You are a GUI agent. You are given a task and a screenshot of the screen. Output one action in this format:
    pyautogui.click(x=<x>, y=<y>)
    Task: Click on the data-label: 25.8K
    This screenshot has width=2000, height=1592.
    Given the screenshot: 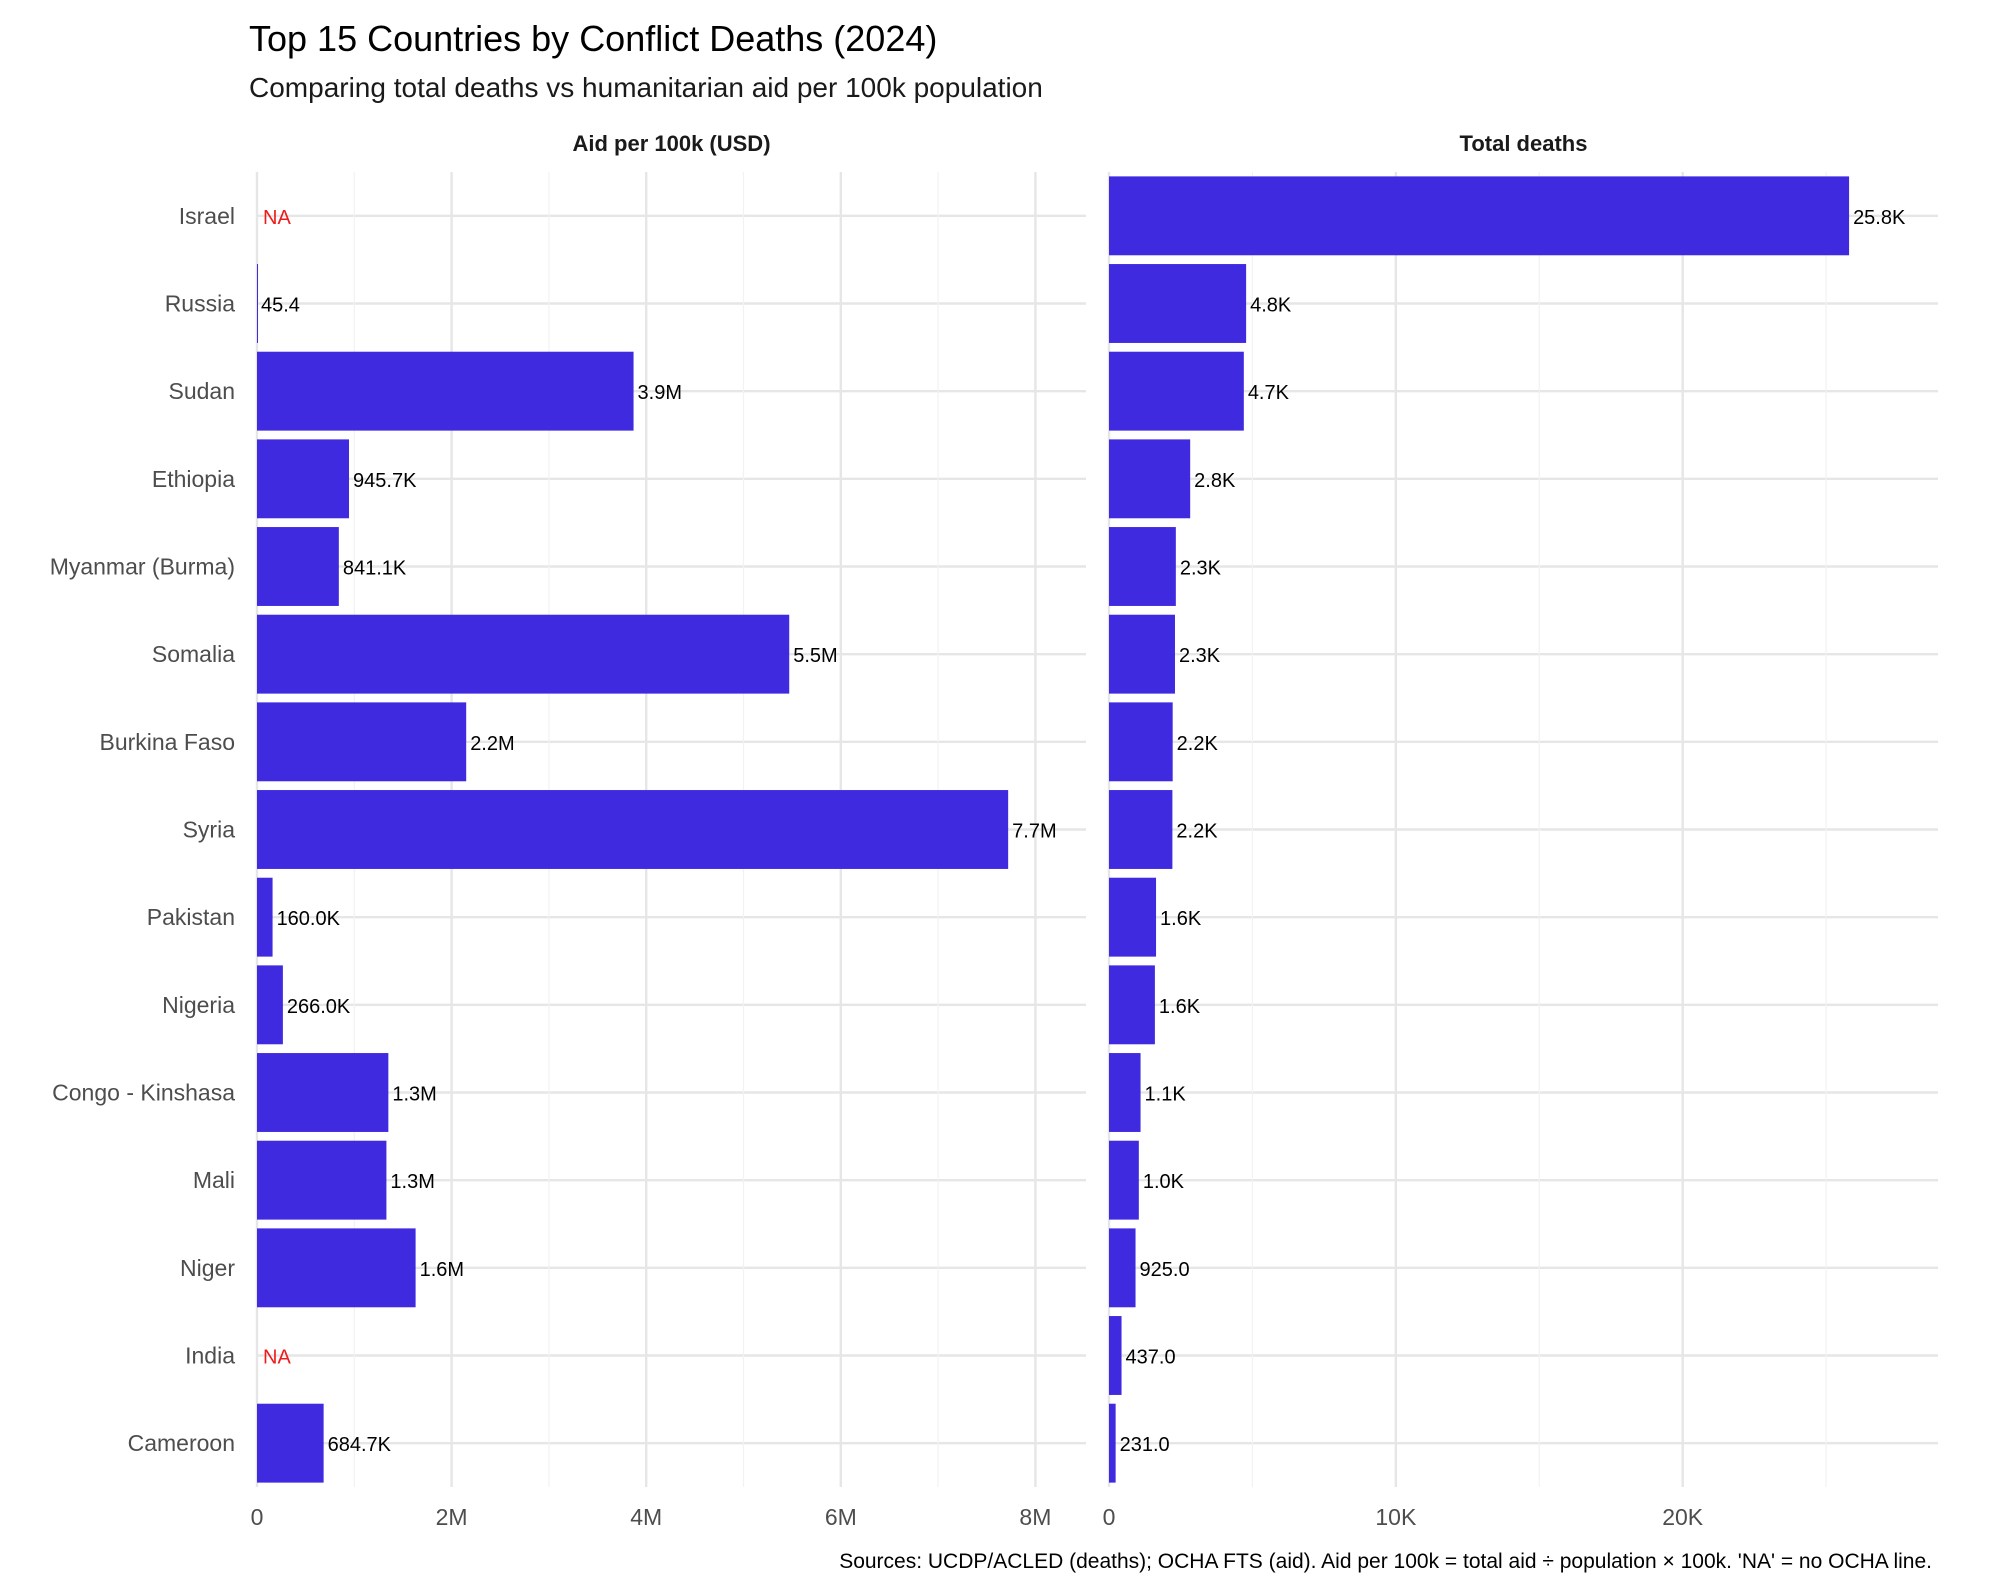 What is the action you would take?
    pyautogui.click(x=1879, y=218)
    